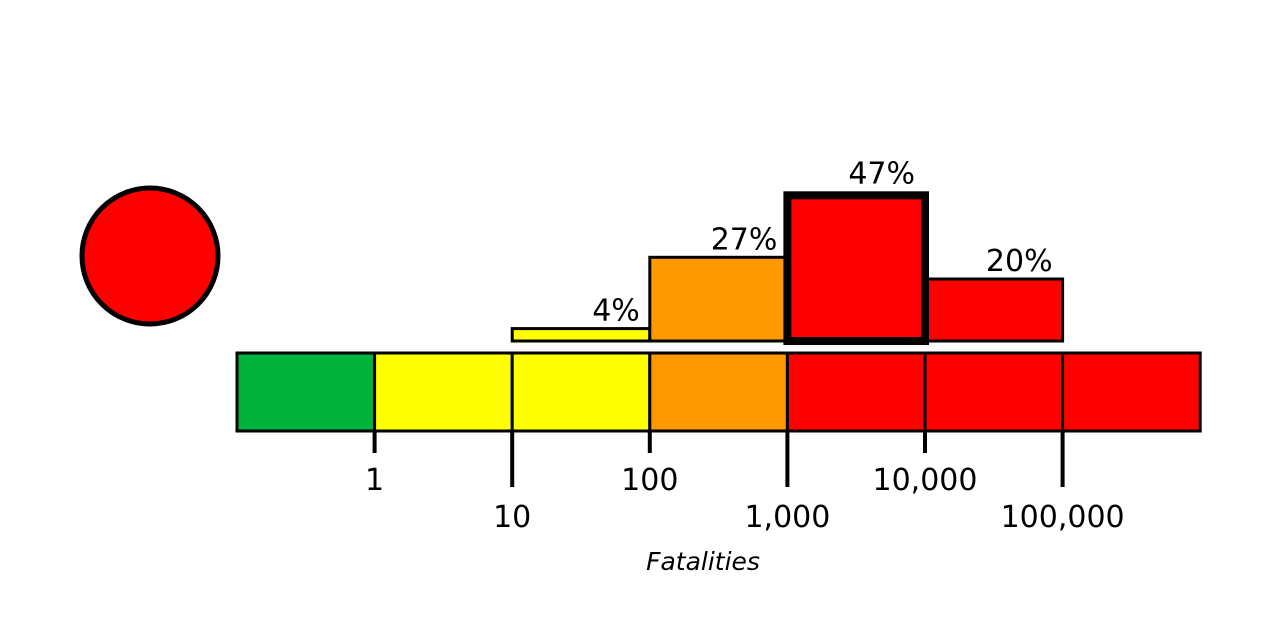  Describe the element at coordinates (1063, 517) in the screenshot. I see `x-tick-label: 100,000` at that location.